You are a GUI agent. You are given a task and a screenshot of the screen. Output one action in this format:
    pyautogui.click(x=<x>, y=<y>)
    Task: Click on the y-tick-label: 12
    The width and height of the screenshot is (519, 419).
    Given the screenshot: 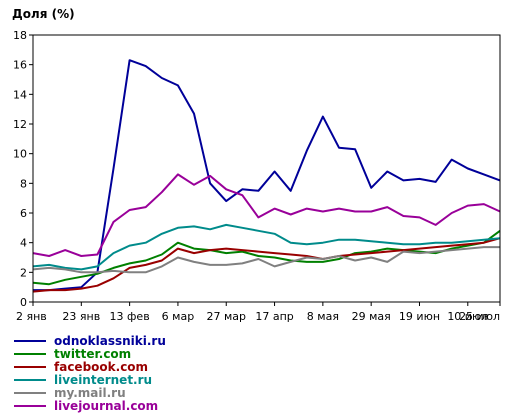 What is the action you would take?
    pyautogui.click(x=20, y=124)
    